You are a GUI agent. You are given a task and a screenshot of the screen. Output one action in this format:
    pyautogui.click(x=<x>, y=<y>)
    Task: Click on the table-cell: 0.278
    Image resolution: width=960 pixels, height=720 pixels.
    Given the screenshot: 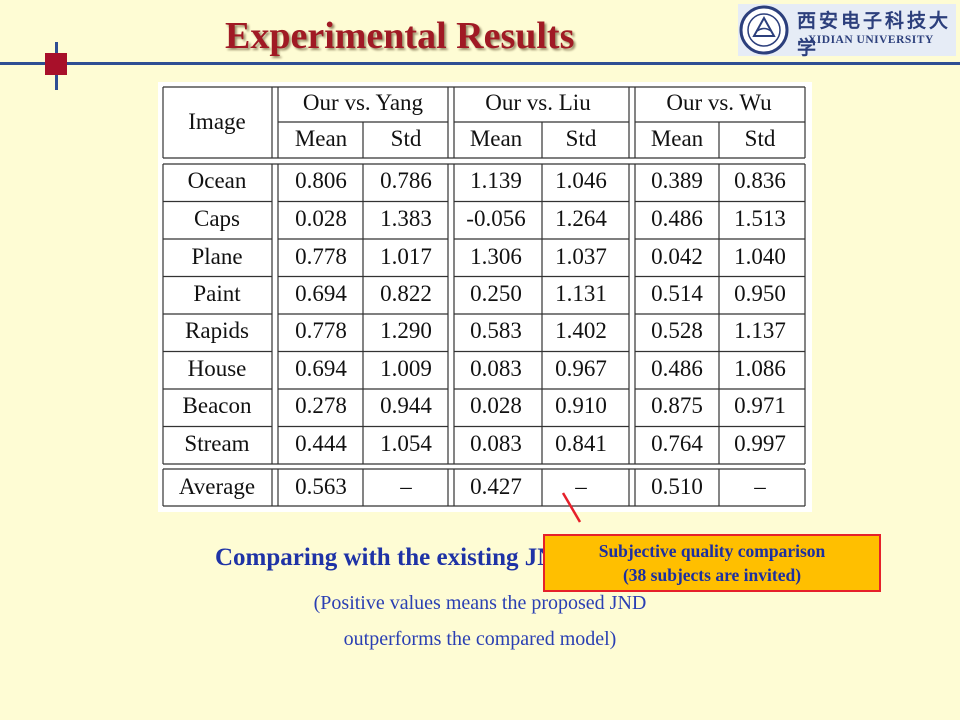 What is the action you would take?
    pyautogui.click(x=321, y=405)
    